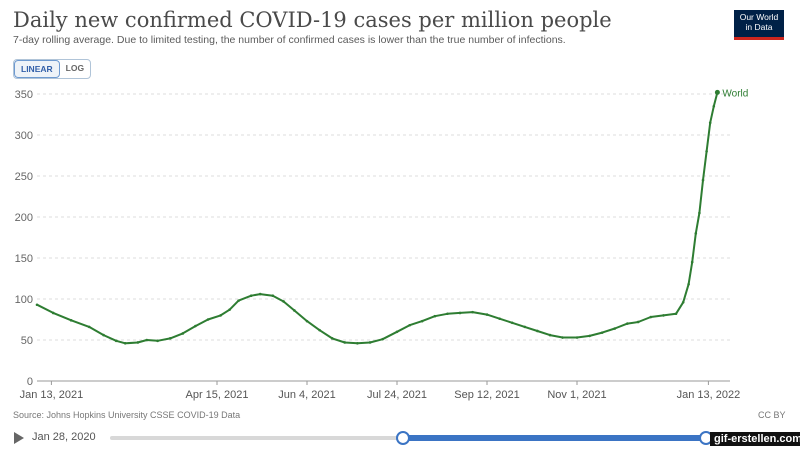 Image resolution: width=800 pixels, height=452 pixels. What do you see at coordinates (759, 38) in the screenshot?
I see `logo-accent-bar` at bounding box center [759, 38].